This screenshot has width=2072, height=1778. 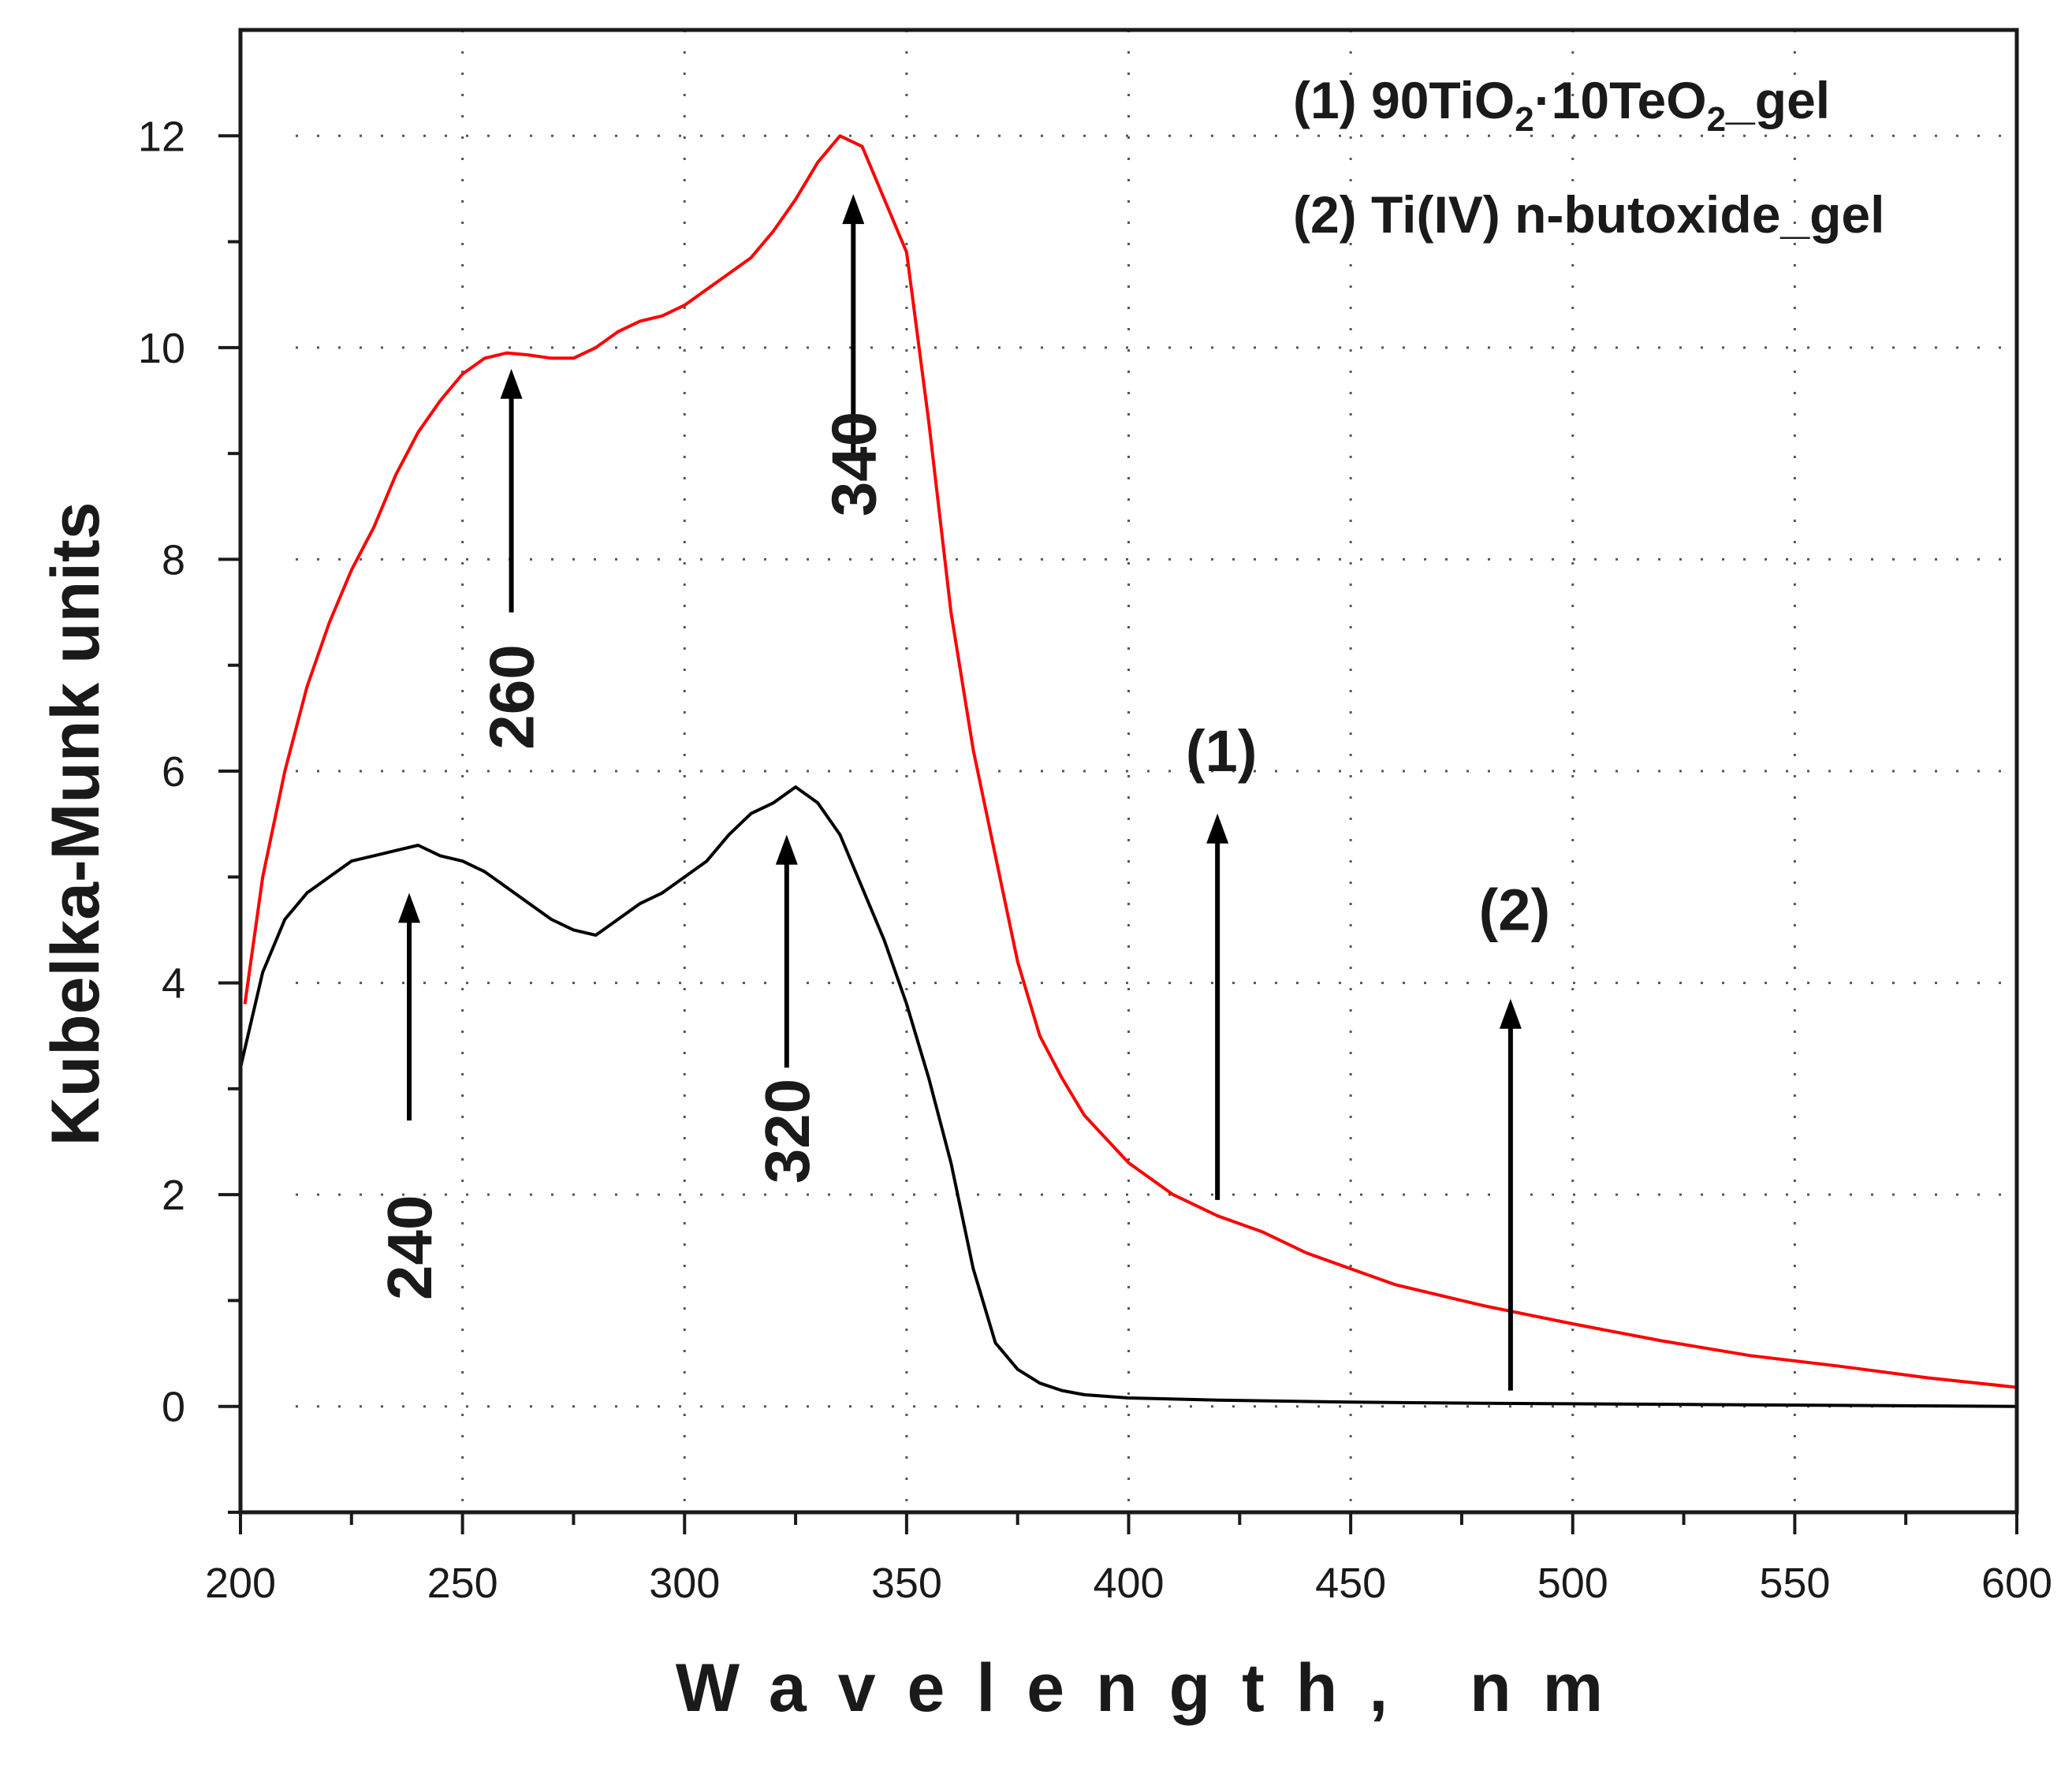 I want to click on x-tick-label-350: 350, so click(x=906, y=1584).